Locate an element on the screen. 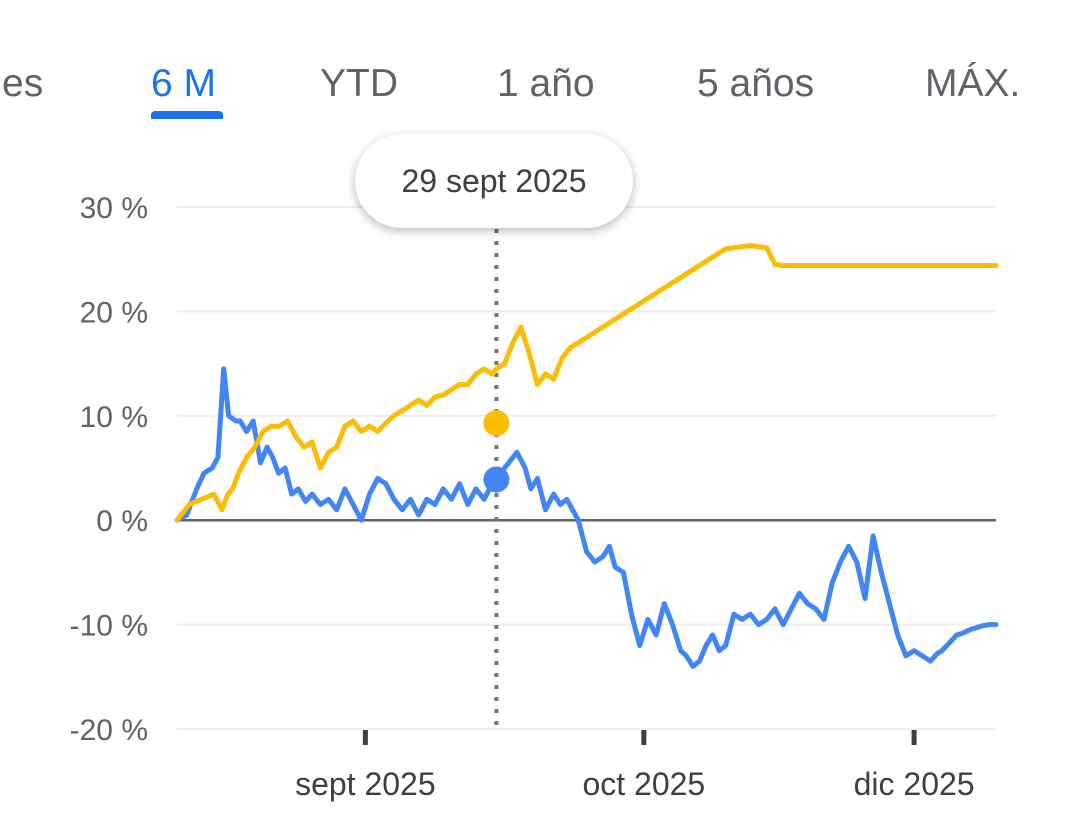 The height and width of the screenshot is (837, 1079). tab-5-anos: 5 años is located at coordinates (756, 83).